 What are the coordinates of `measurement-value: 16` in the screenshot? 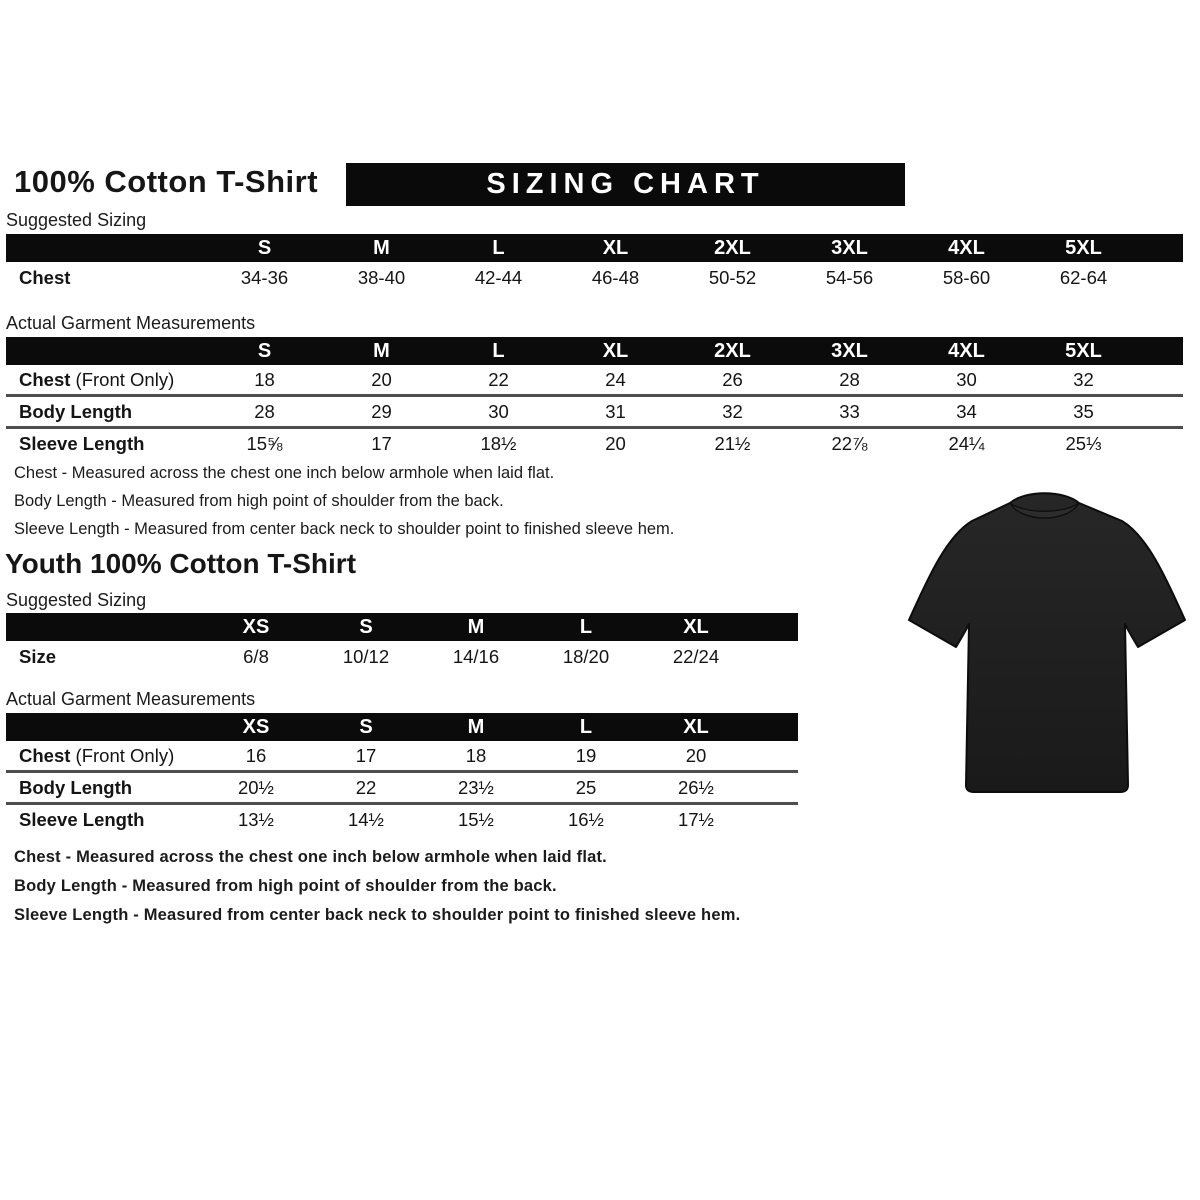 It's located at (256, 755).